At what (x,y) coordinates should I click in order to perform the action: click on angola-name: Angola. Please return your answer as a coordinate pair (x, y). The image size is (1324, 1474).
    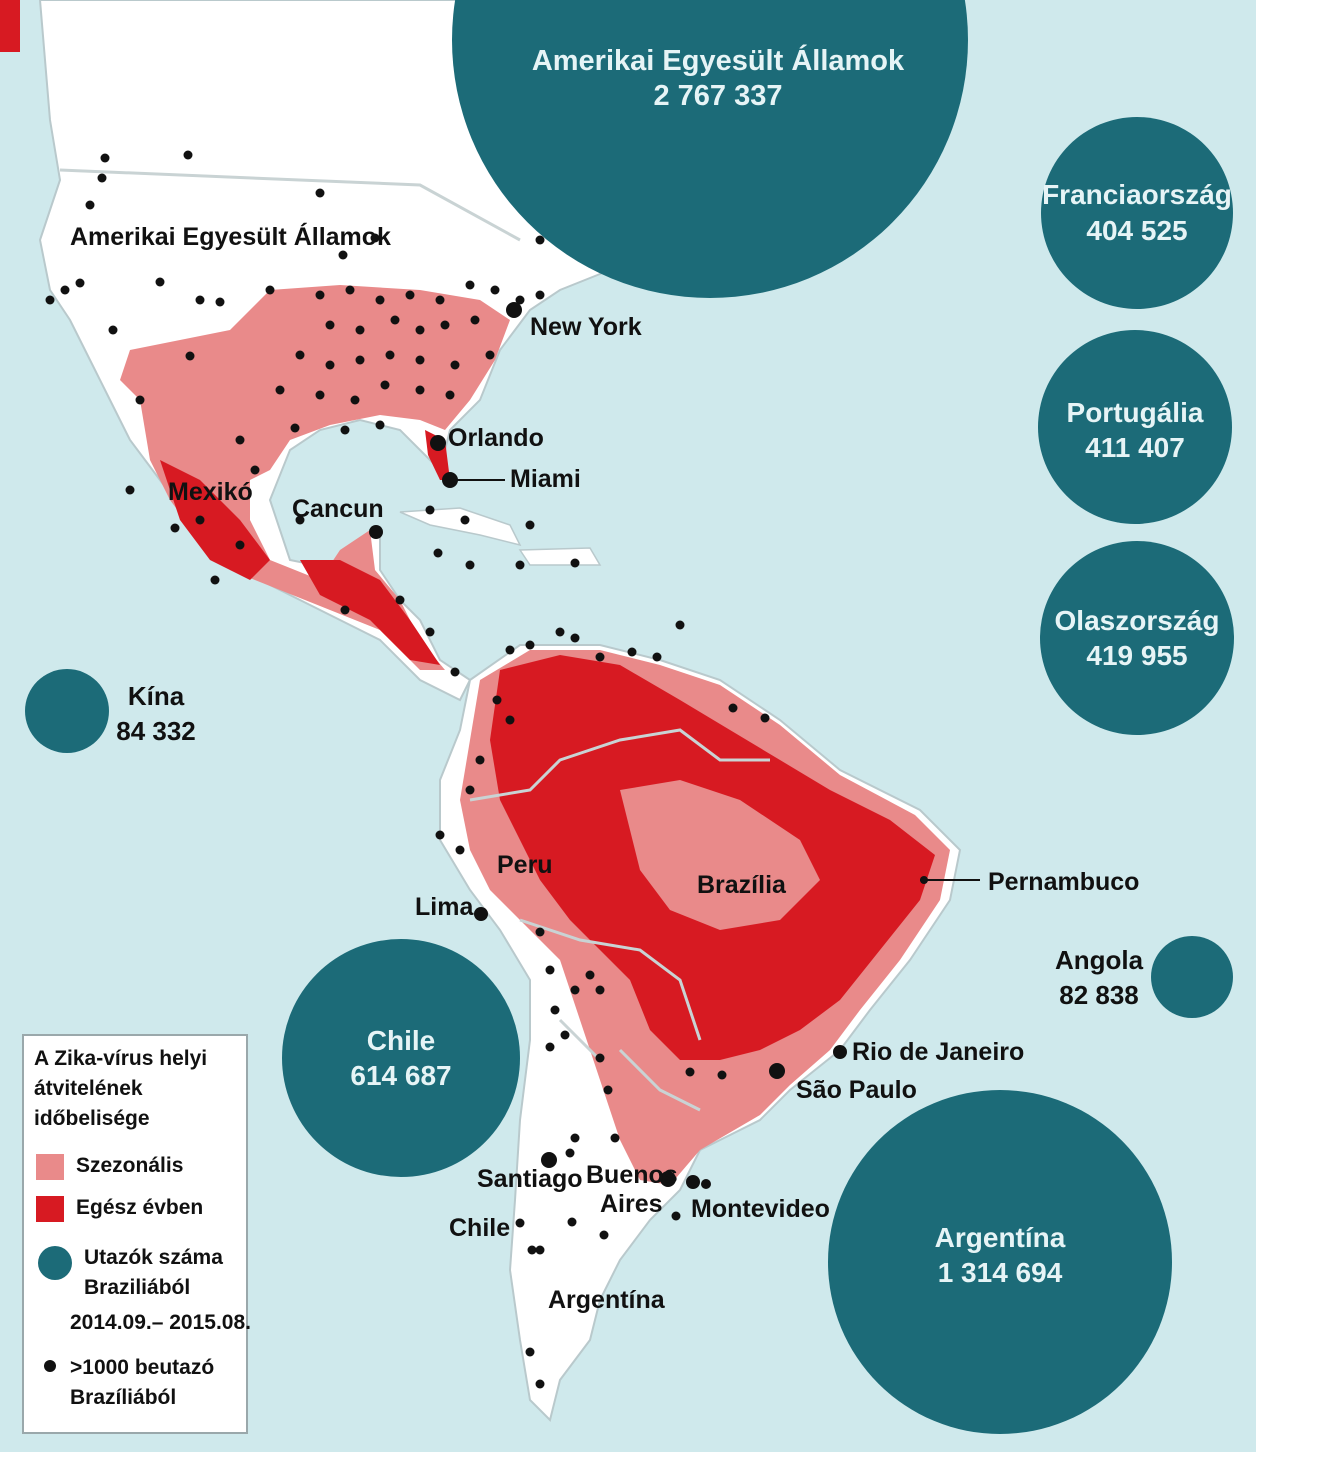
    Looking at the image, I should click on (1099, 960).